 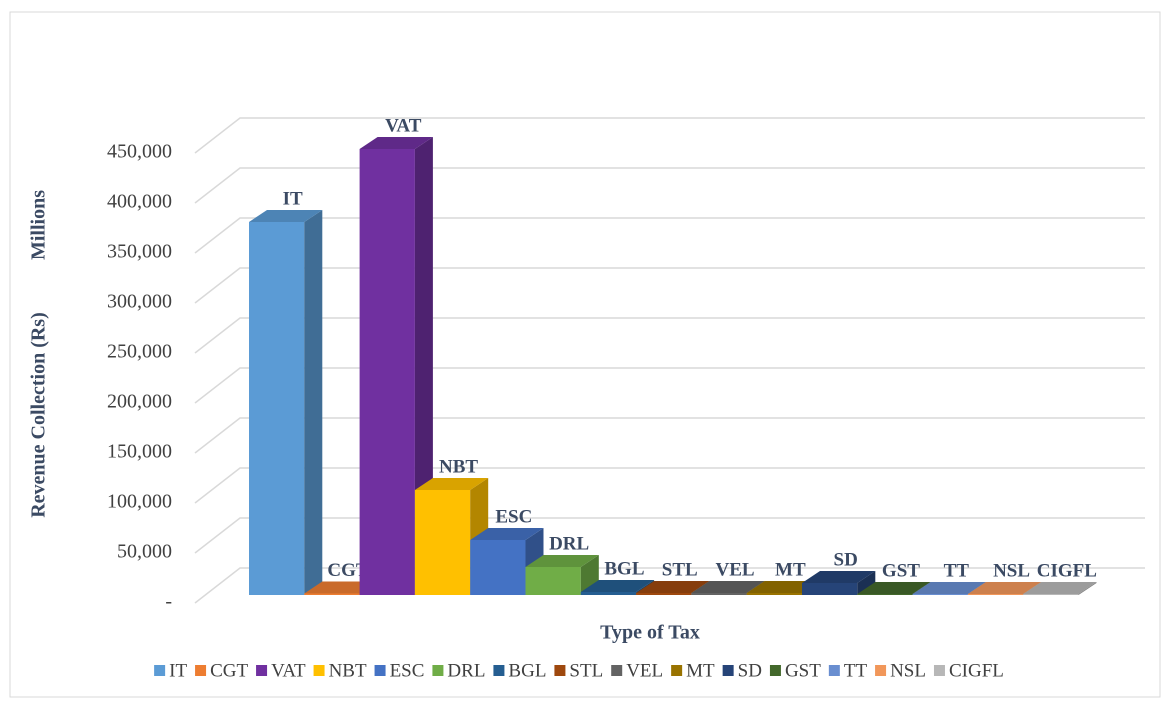 What do you see at coordinates (569, 543) in the screenshot?
I see `data-label: DRL` at bounding box center [569, 543].